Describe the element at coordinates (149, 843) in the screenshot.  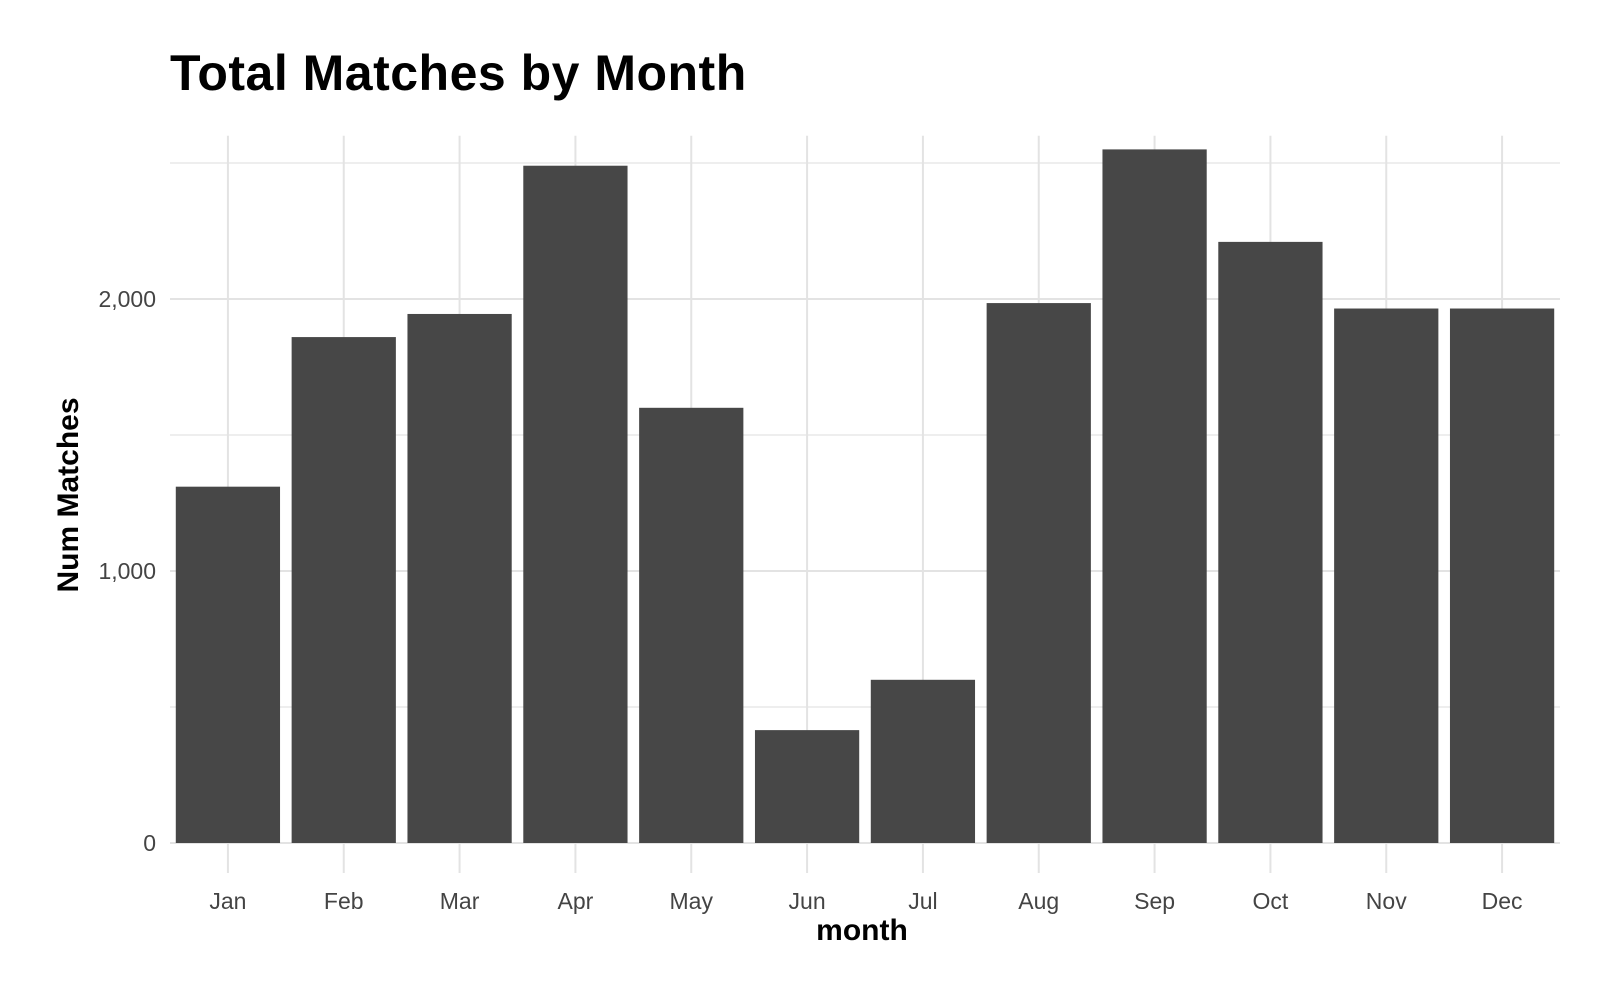
I see `y-tick-label: 0` at that location.